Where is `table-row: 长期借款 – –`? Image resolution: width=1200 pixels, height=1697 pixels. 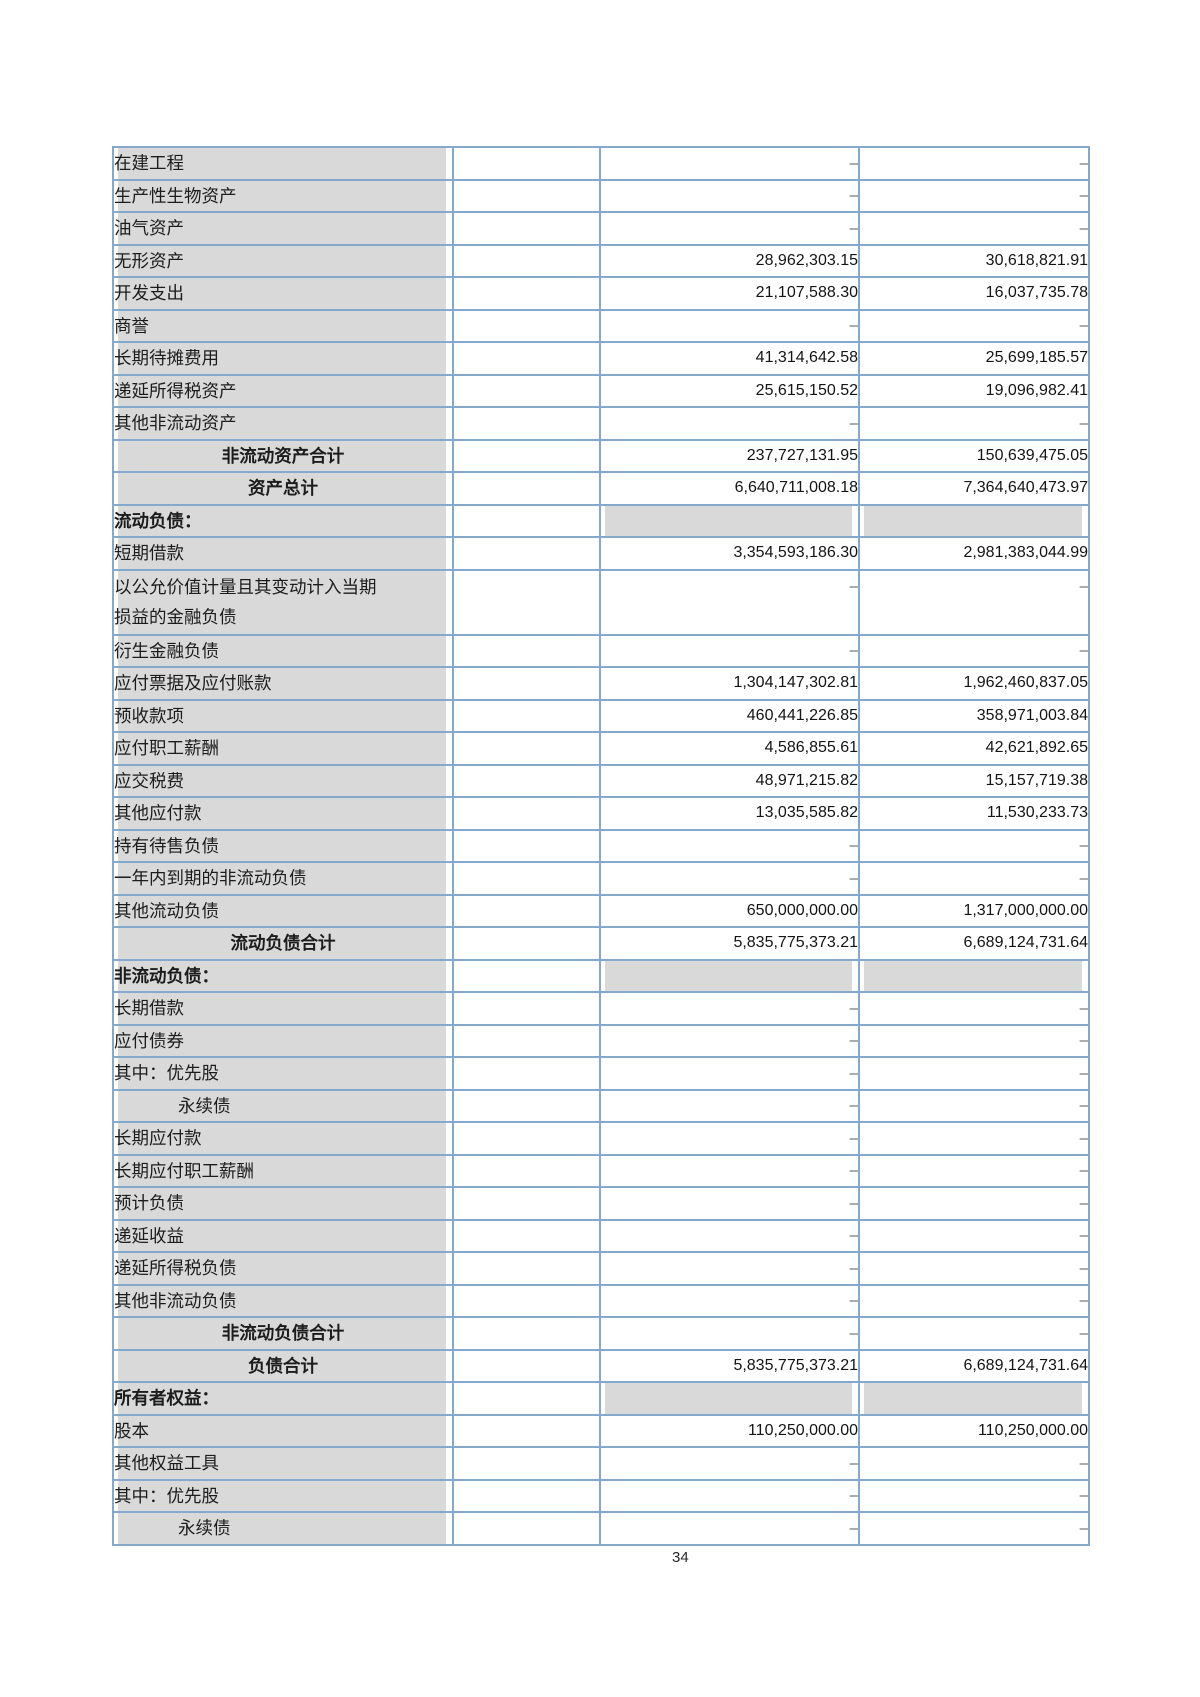 table-row: 长期借款 – – is located at coordinates (601, 1008).